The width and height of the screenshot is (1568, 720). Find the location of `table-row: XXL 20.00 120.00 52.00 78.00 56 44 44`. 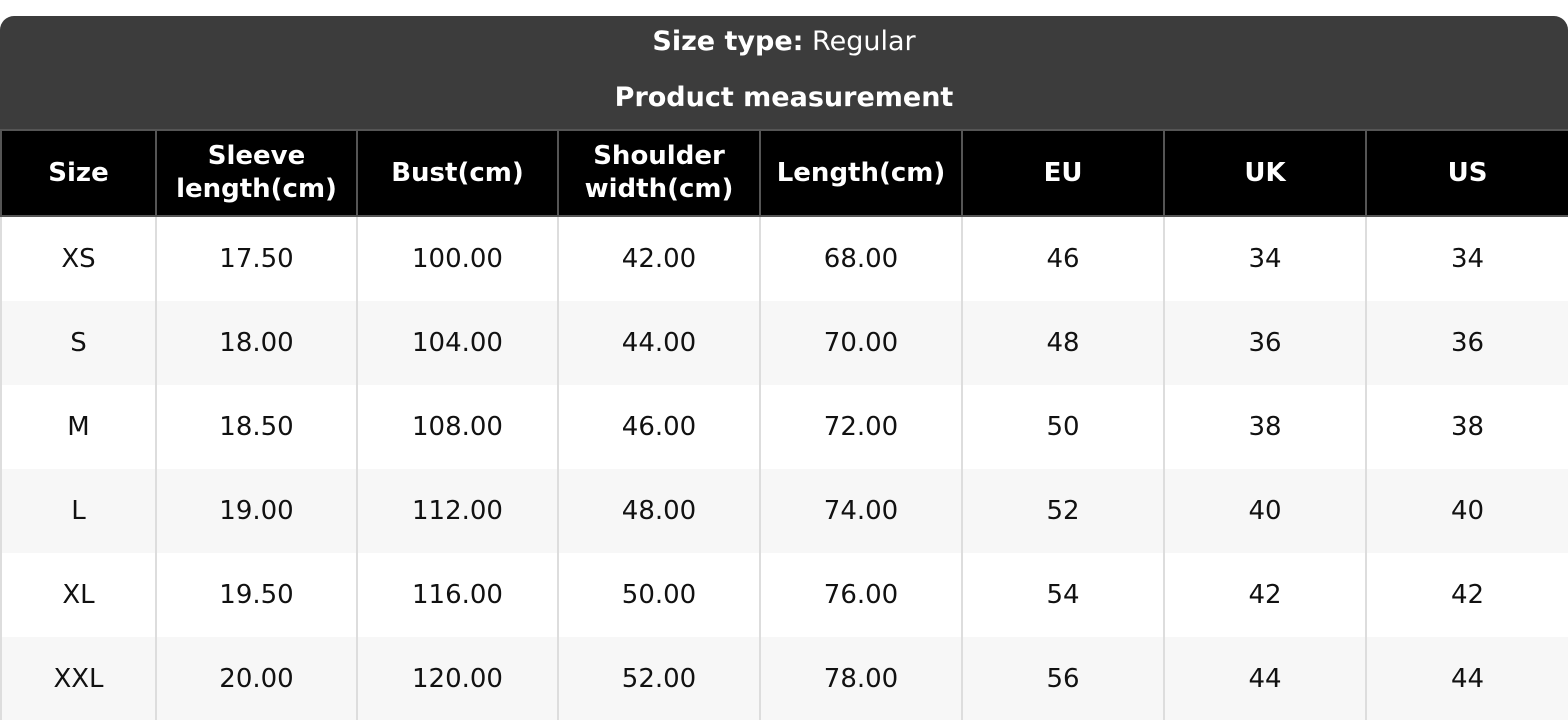

table-row: XXL 20.00 120.00 52.00 78.00 56 44 44 is located at coordinates (784, 678).